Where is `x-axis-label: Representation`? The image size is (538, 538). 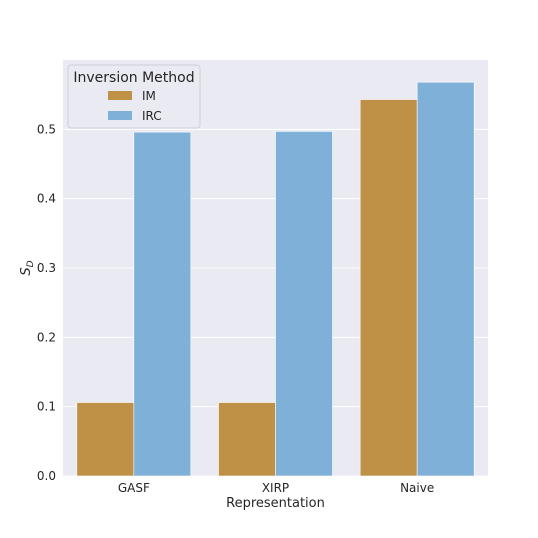 x-axis-label: Representation is located at coordinates (275, 503).